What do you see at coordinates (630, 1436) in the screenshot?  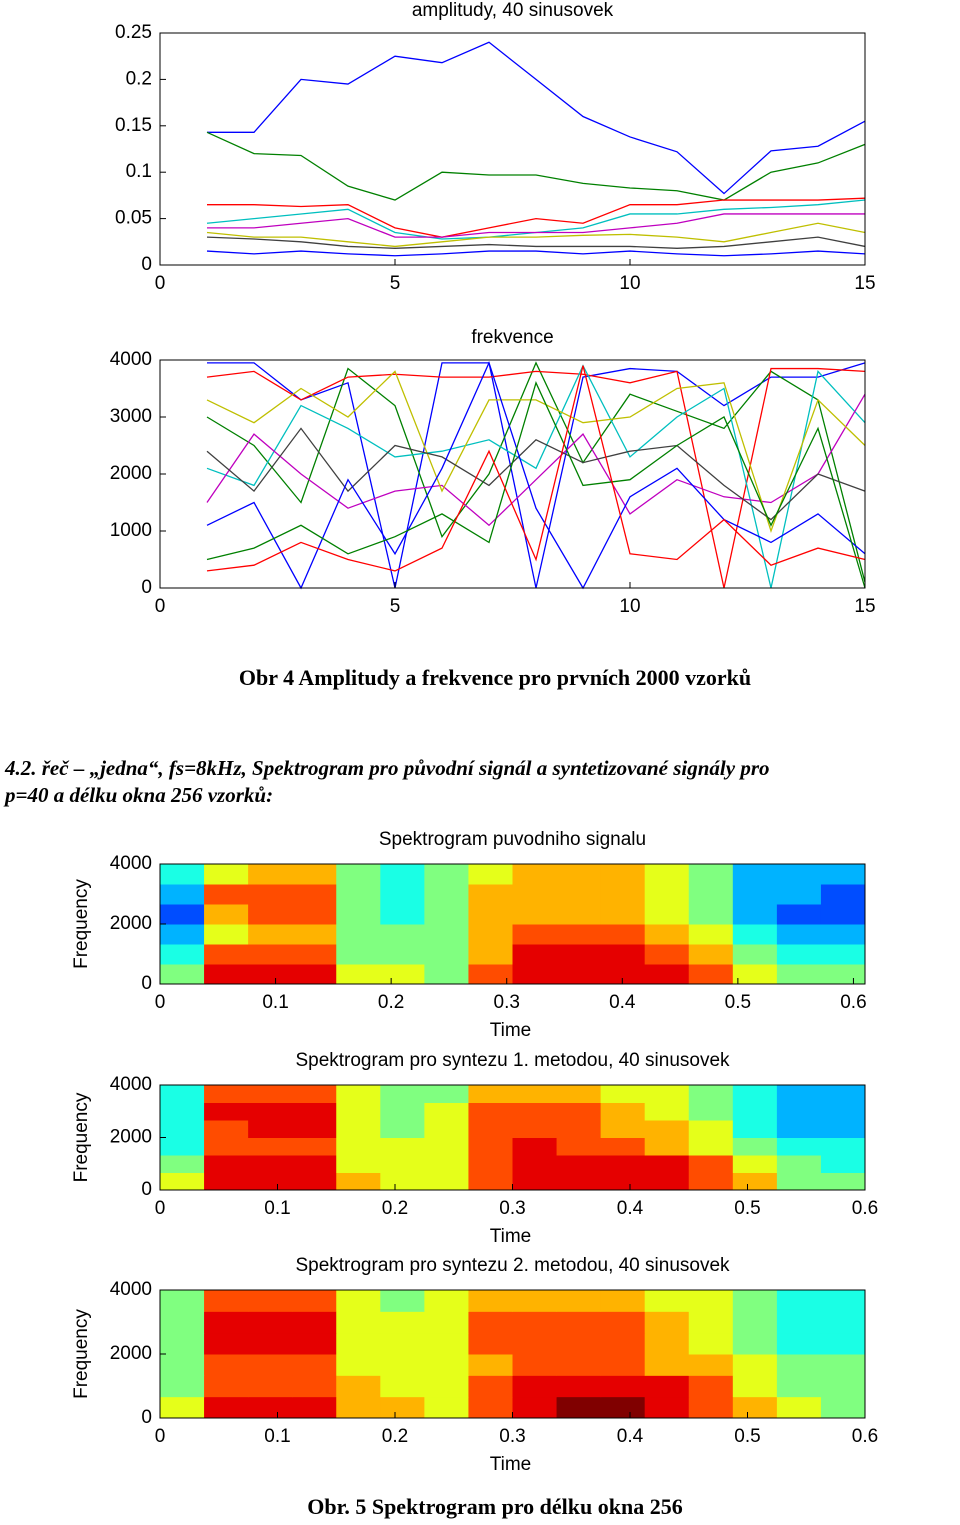 I see `x-tick-label: 0.4` at bounding box center [630, 1436].